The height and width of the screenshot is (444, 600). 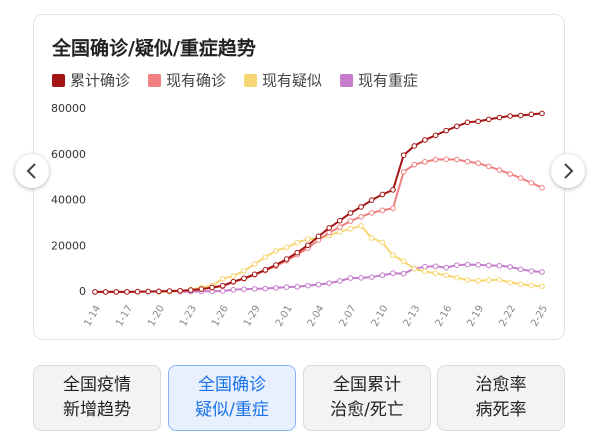 What do you see at coordinates (568, 171) in the screenshot?
I see `next-button` at bounding box center [568, 171].